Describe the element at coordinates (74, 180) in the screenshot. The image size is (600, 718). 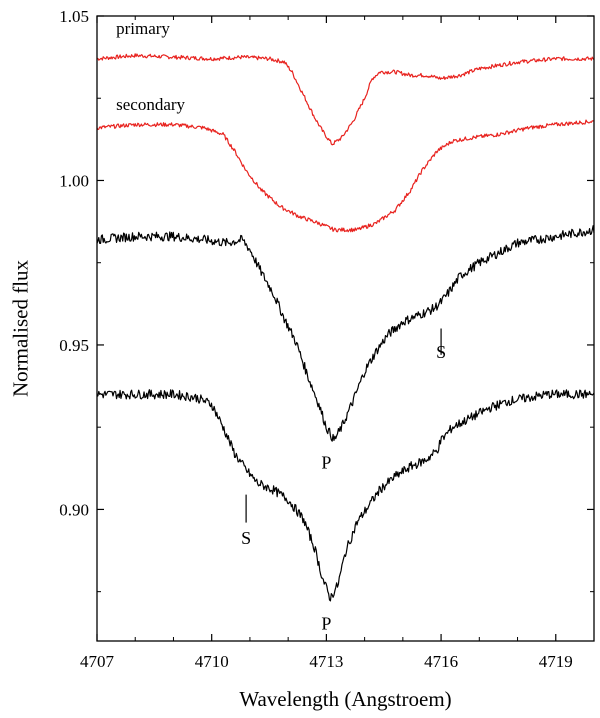
I see `y-tick-label: 1.00` at that location.